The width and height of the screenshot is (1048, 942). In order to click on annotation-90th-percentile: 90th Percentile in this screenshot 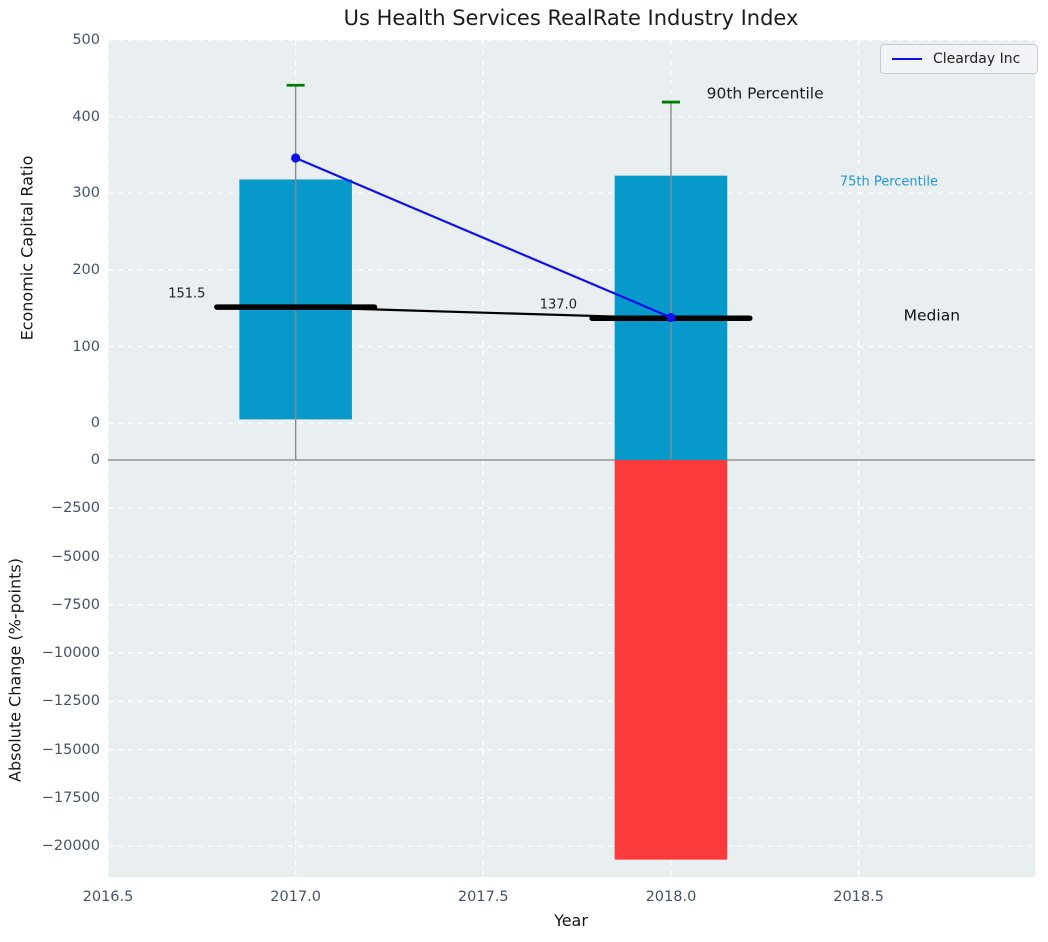, I will do `click(765, 93)`.